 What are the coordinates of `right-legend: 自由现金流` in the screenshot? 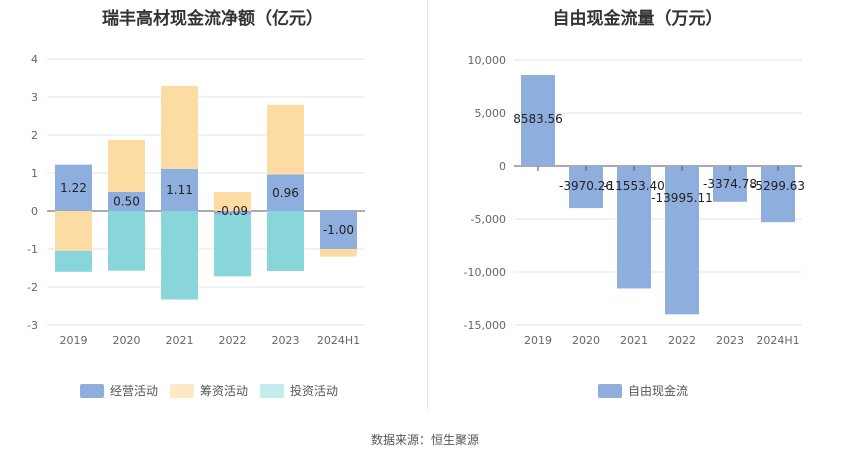 It's located at (649, 390).